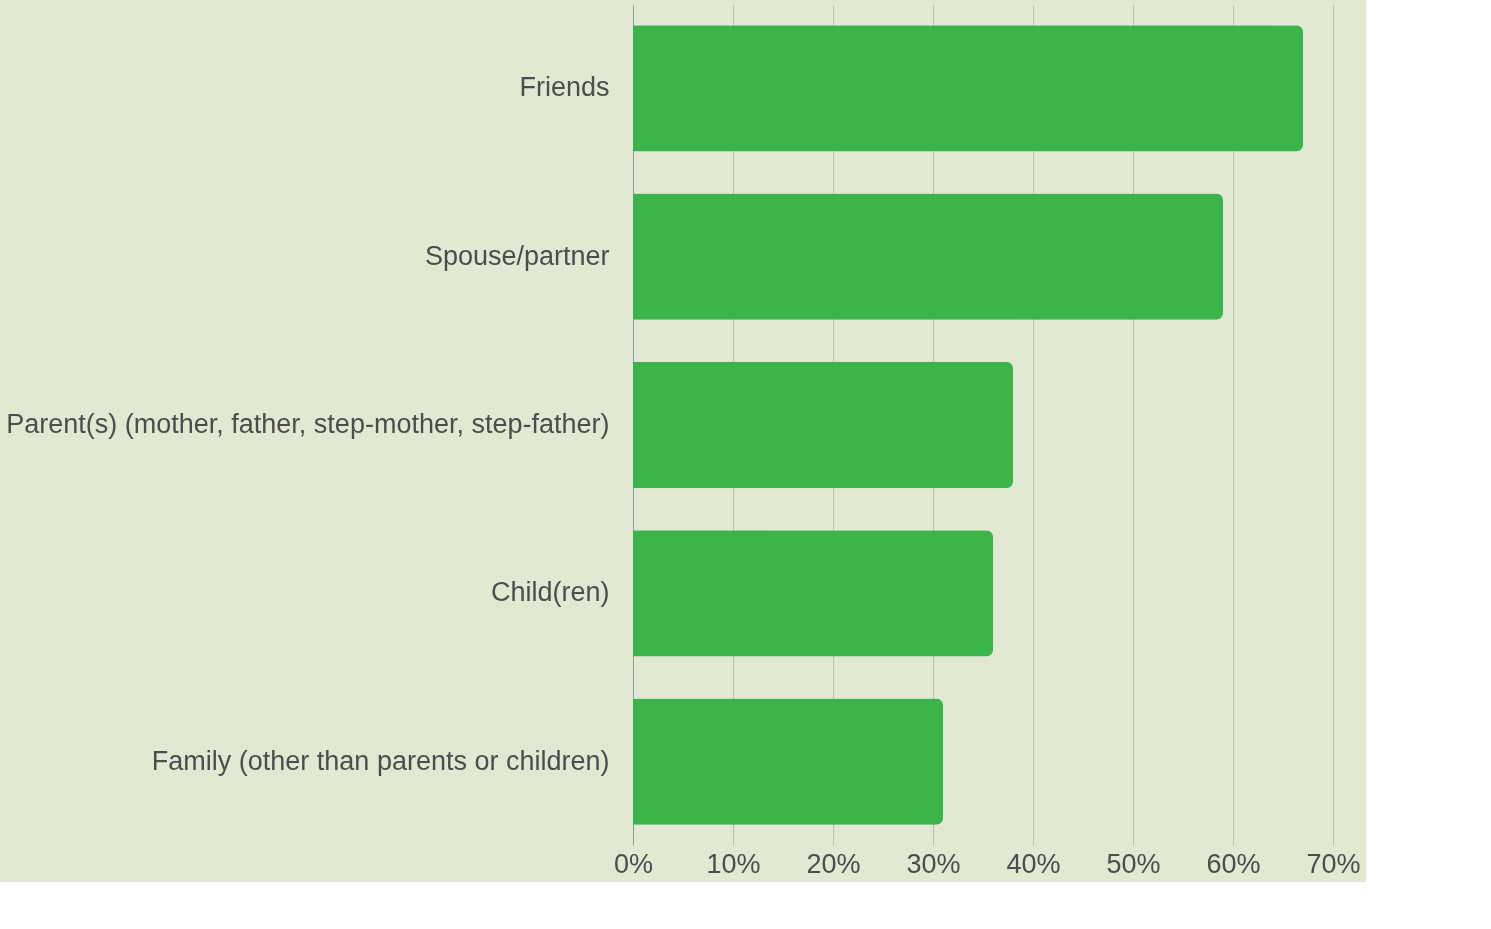  I want to click on x-tick-label: 0%, so click(633, 863).